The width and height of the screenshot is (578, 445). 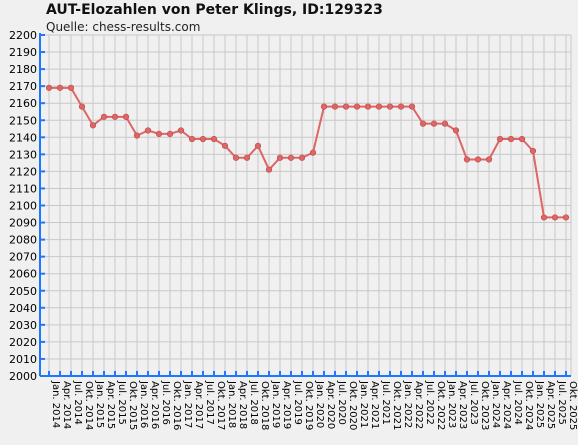 What do you see at coordinates (341, 402) in the screenshot?
I see `x-tick-label: Jul. 2020` at bounding box center [341, 402].